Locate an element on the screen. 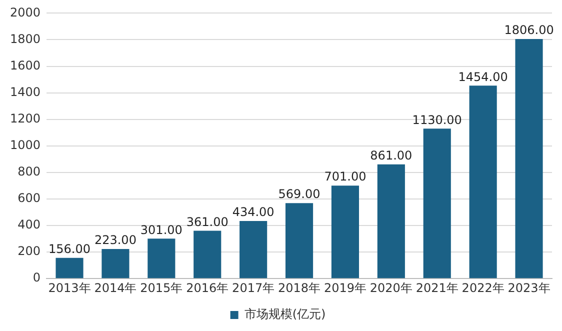 This screenshot has height=331, width=562. y-tick-label: 1600 is located at coordinates (25, 65).